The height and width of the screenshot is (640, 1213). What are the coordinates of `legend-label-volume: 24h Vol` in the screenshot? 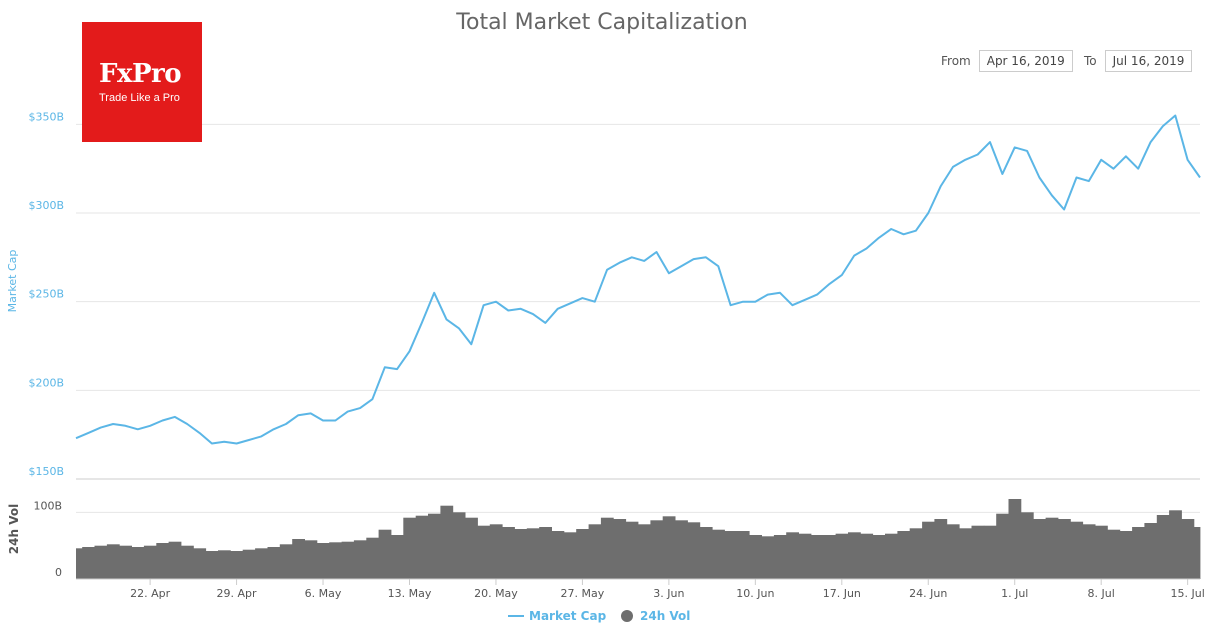 It's located at (665, 616).